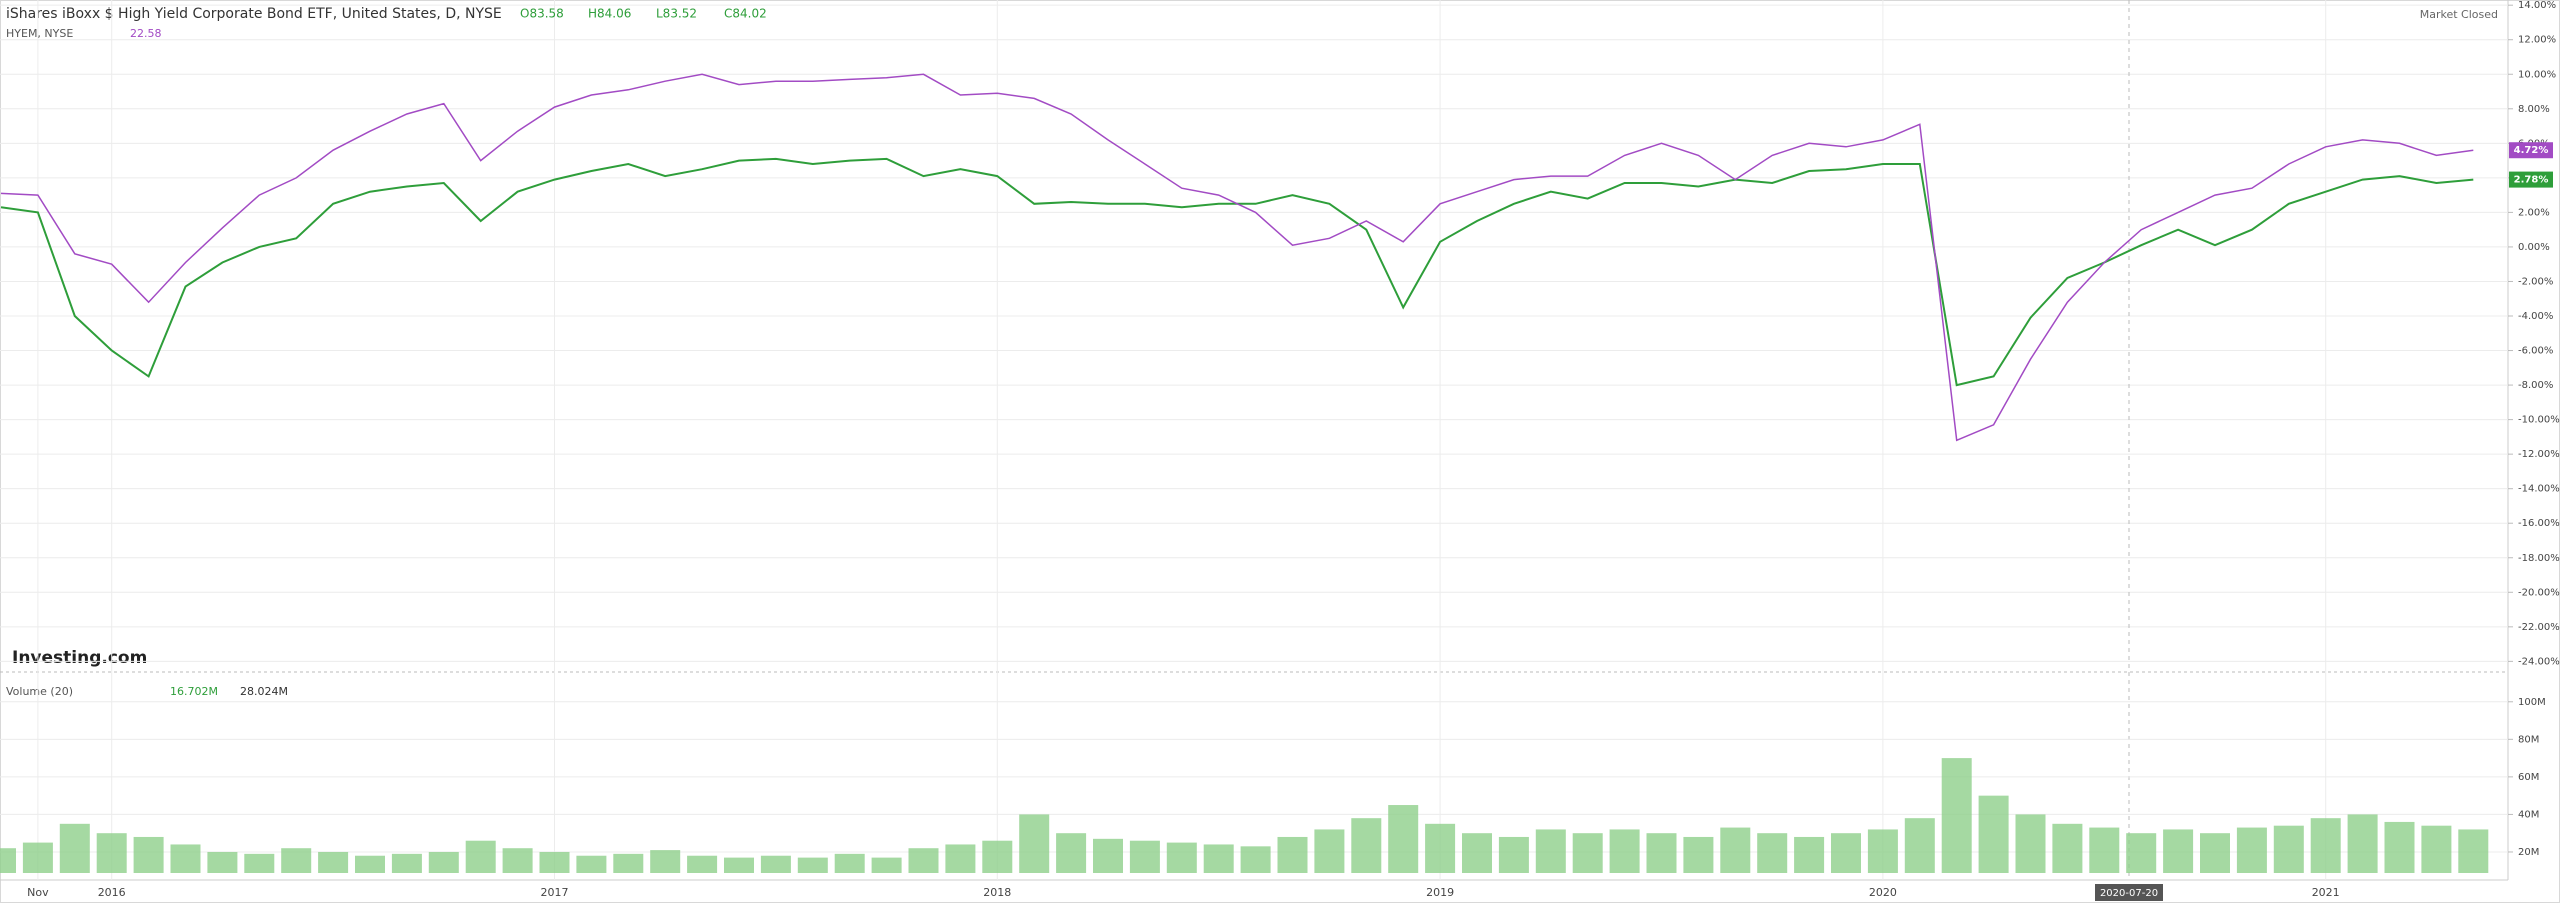 This screenshot has height=903, width=2560. What do you see at coordinates (2535, 385) in the screenshot?
I see `y-tick-label: -8.00%` at bounding box center [2535, 385].